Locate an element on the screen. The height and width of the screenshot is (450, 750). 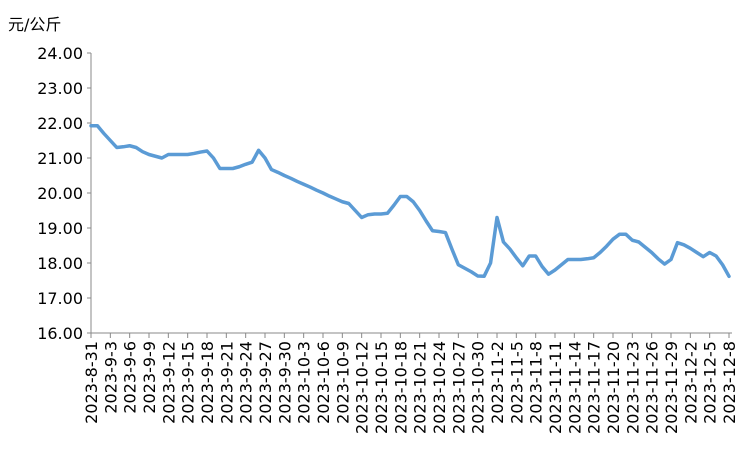
y-tick-label: 22.00 is located at coordinates (60, 123).